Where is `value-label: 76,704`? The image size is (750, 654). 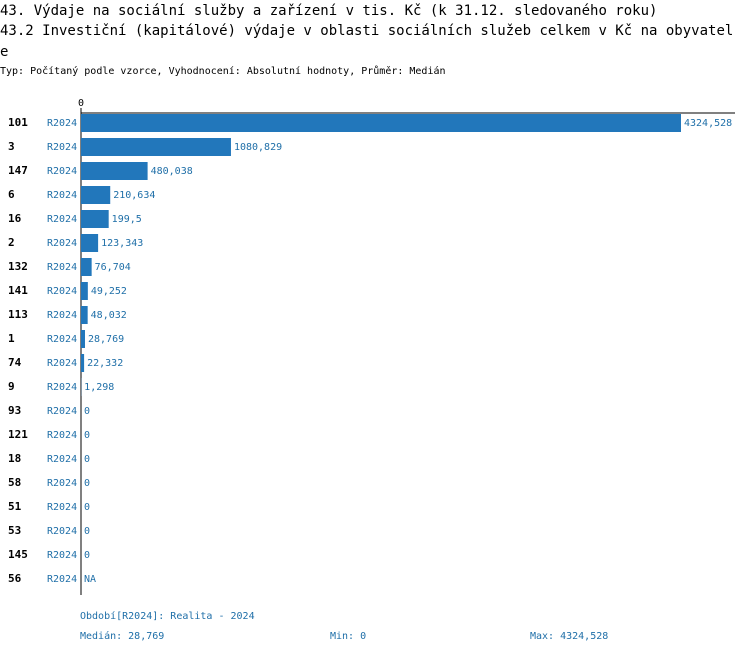
value-label: 76,704 is located at coordinates (113, 267).